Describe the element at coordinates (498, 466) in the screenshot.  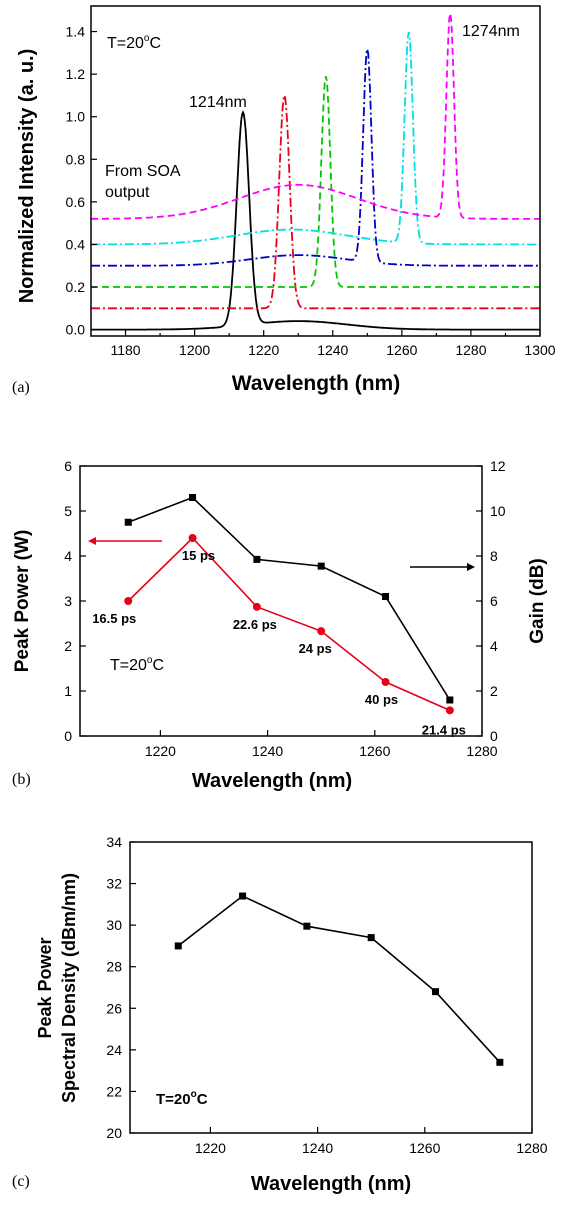
I see `y2-tick-label-b: 12` at that location.